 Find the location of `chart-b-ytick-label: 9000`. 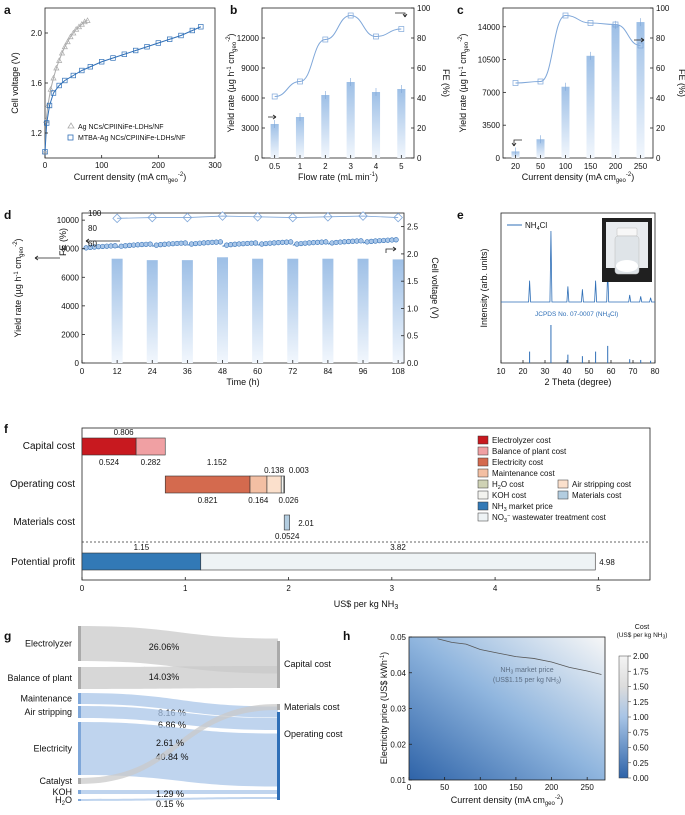

chart-b-ytick-label: 9000 is located at coordinates (250, 68).